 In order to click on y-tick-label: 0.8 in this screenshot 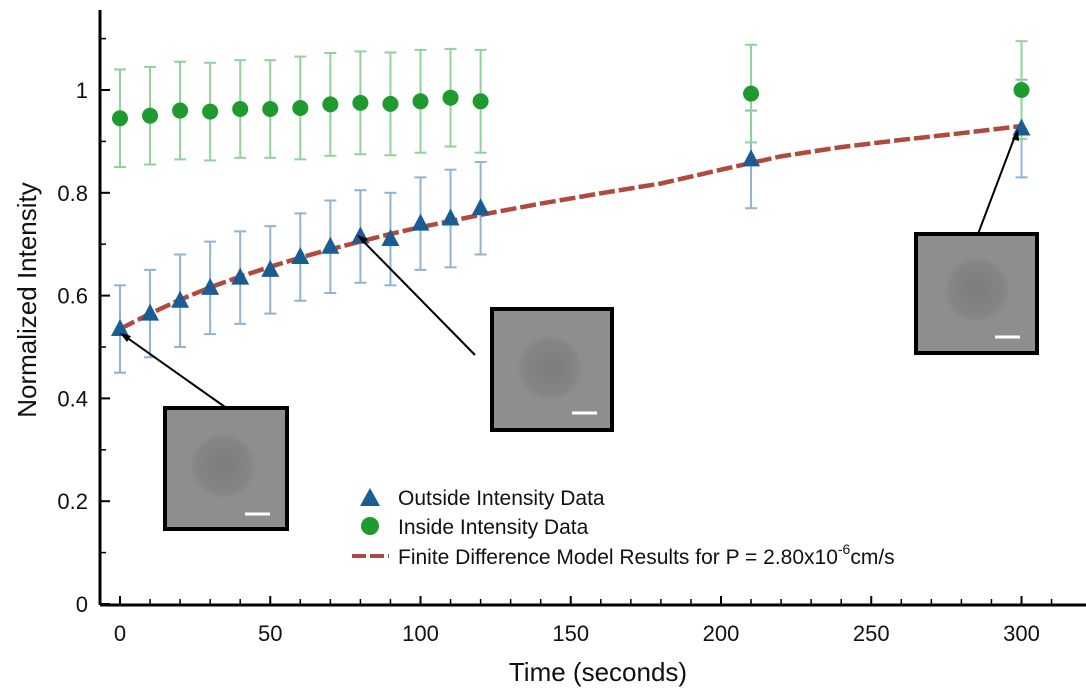, I will do `click(72, 193)`.